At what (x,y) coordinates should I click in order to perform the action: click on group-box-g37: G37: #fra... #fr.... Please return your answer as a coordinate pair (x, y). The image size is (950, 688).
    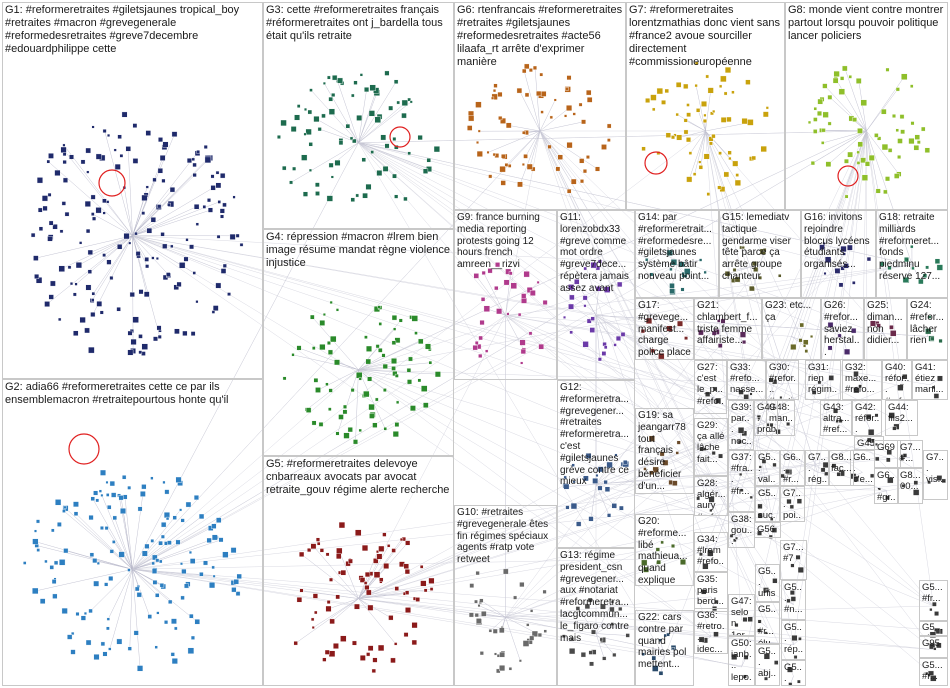
    Looking at the image, I should click on (741, 481).